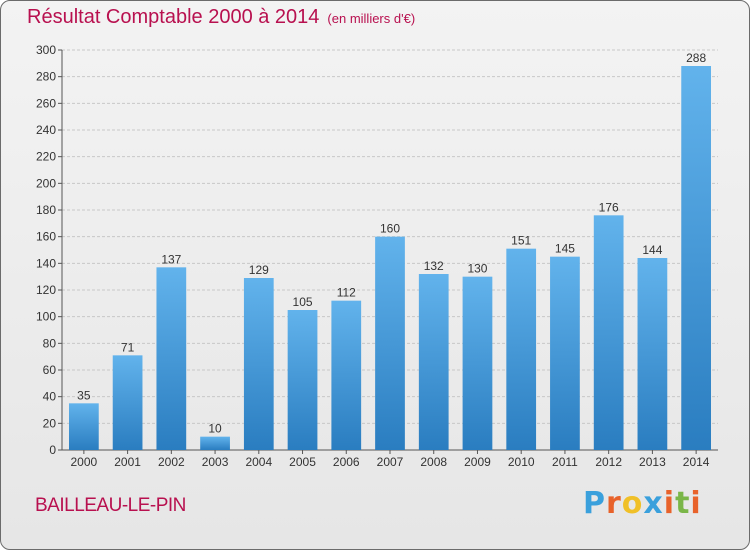  I want to click on logo-letter: o, so click(632, 503).